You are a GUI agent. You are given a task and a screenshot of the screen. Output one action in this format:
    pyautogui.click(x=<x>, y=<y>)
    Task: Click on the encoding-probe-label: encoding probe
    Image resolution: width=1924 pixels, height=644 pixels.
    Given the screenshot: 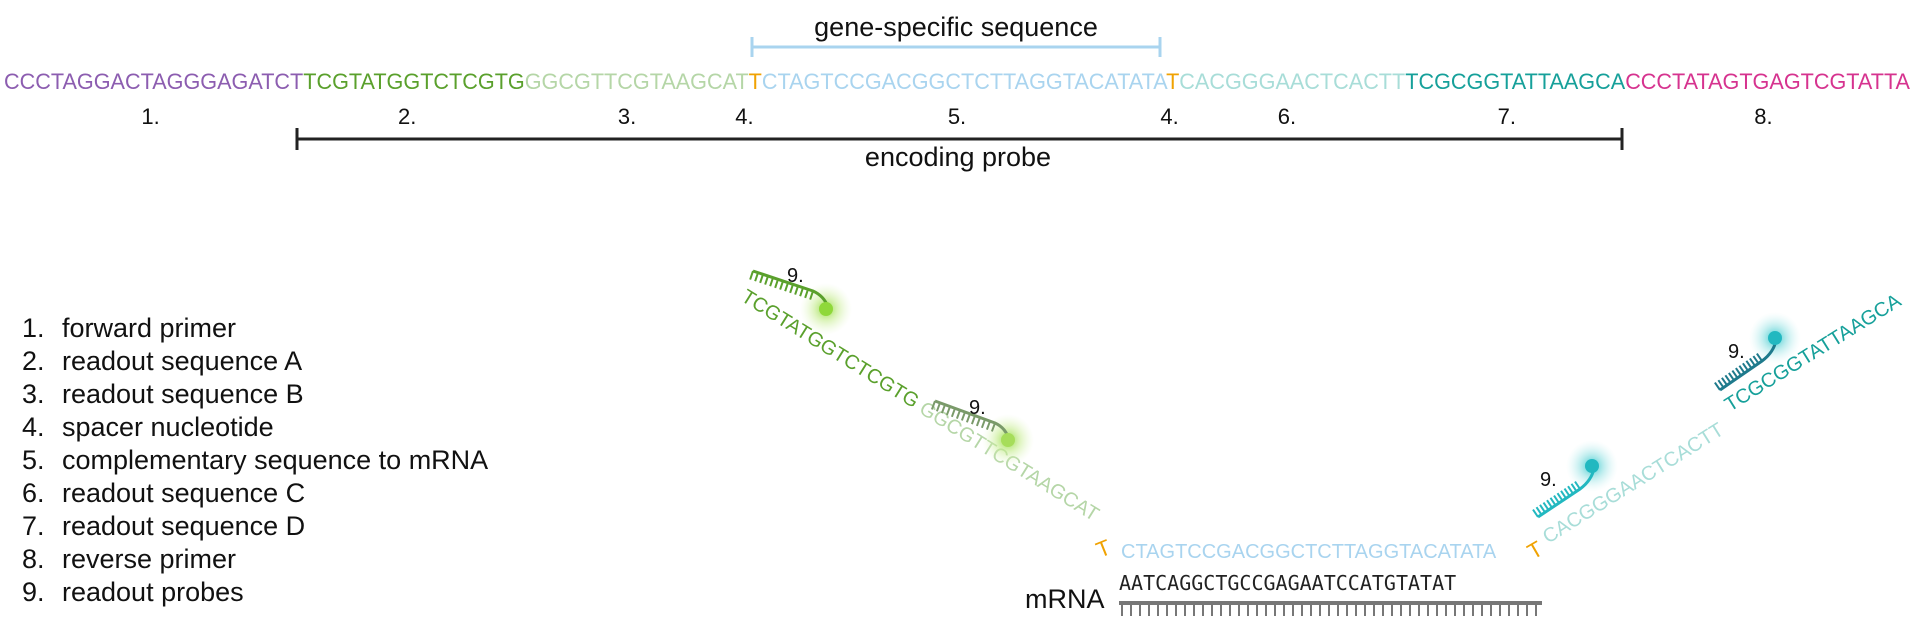 What is the action you would take?
    pyautogui.click(x=958, y=157)
    